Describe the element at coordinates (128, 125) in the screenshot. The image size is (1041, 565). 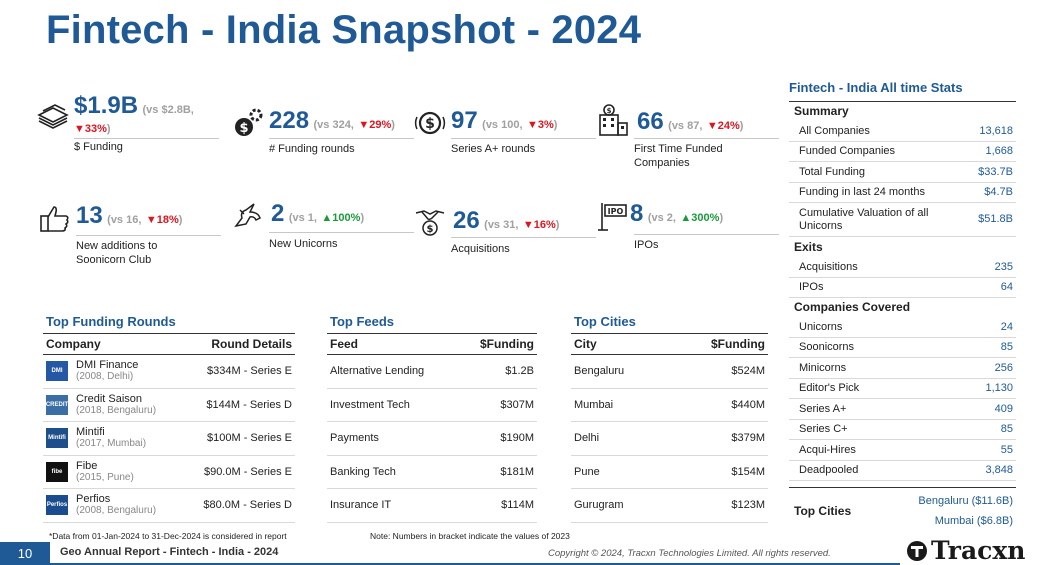
I see `kpi-funding: $1.9B (vs $2.8B, ▼33%) $ Funding` at that location.